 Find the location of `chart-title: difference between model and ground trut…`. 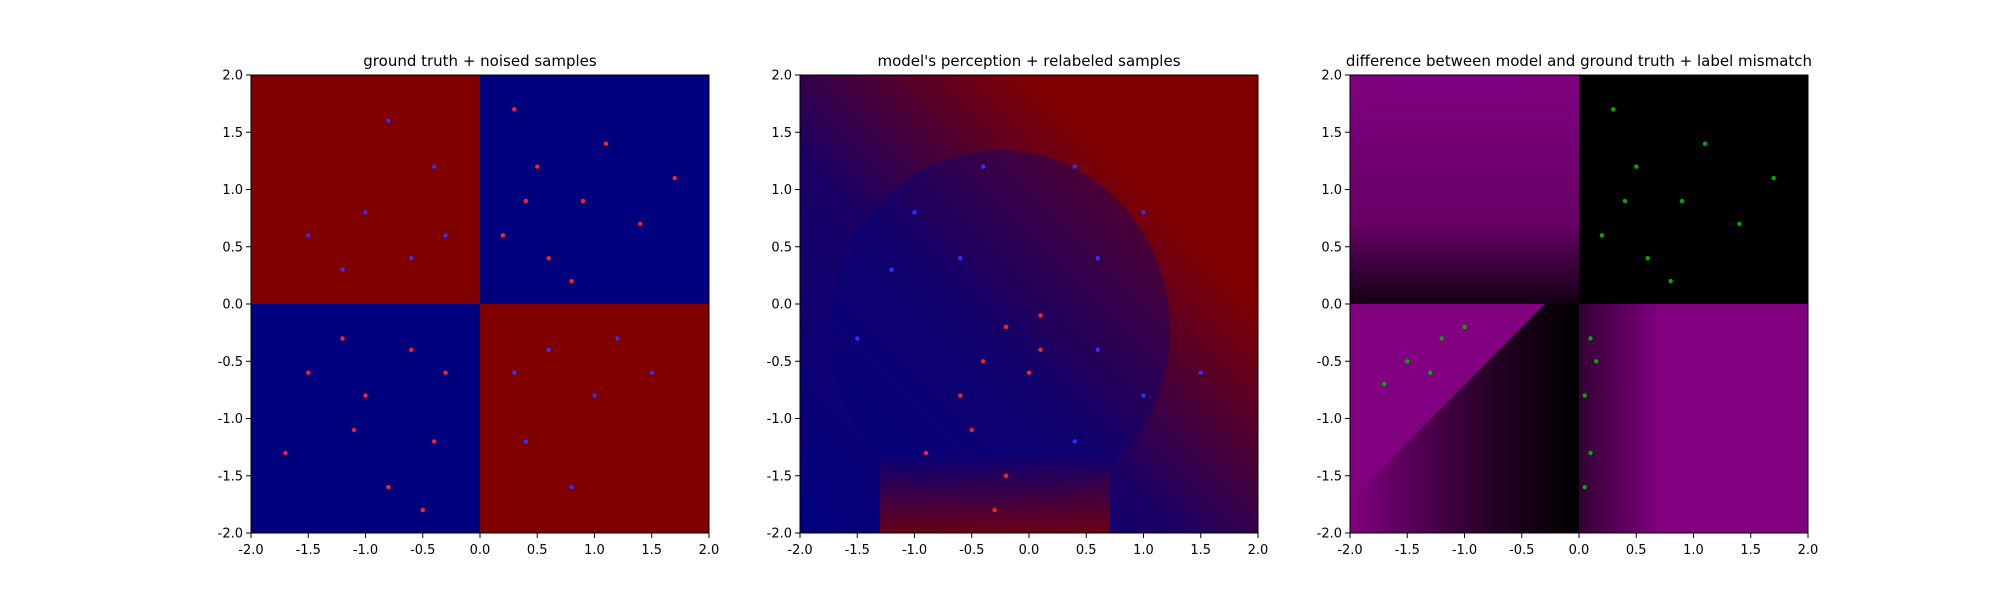

chart-title: difference between model and ground trut… is located at coordinates (1579, 61).